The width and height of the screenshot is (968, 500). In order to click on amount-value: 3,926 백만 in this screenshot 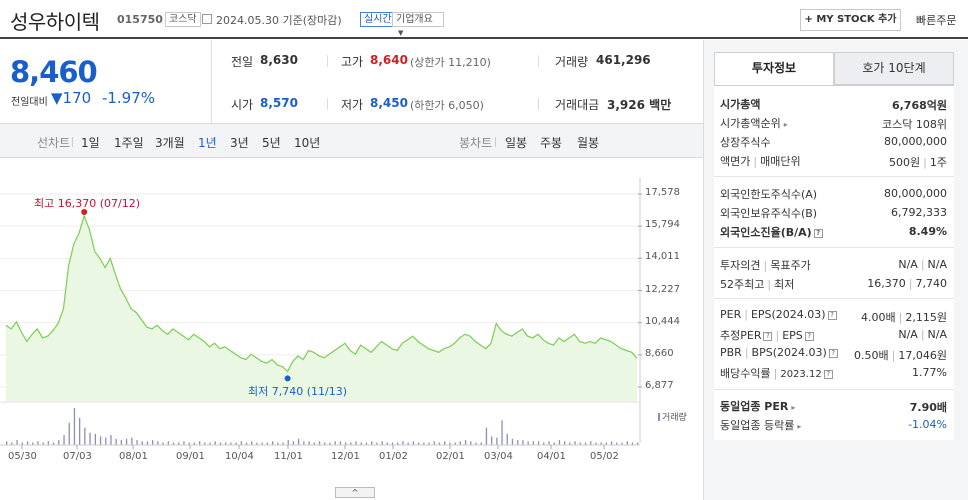, I will do `click(639, 104)`.